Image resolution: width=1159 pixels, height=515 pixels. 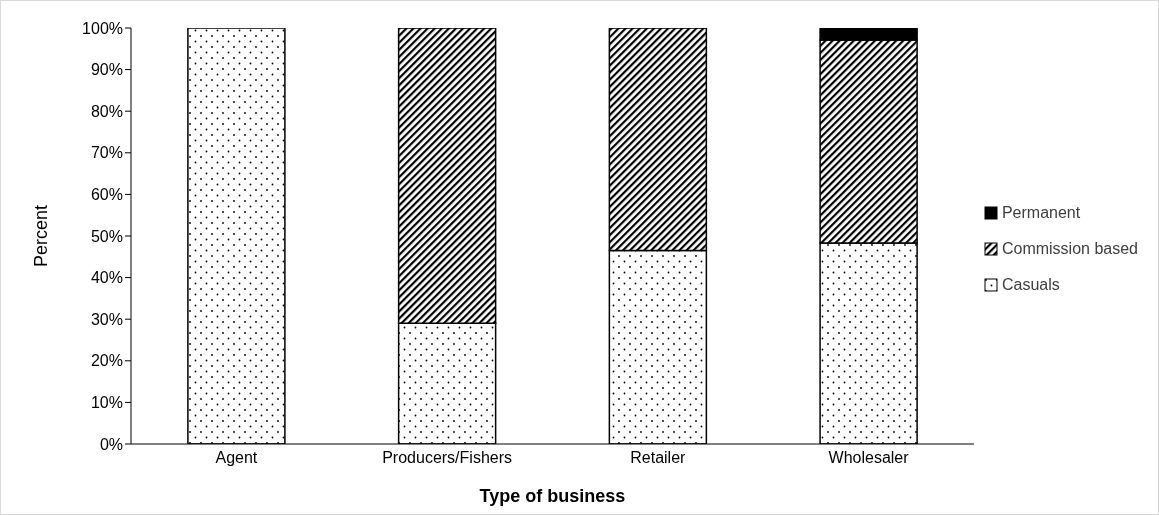 I want to click on y-tick-label: 20%, so click(x=106, y=361).